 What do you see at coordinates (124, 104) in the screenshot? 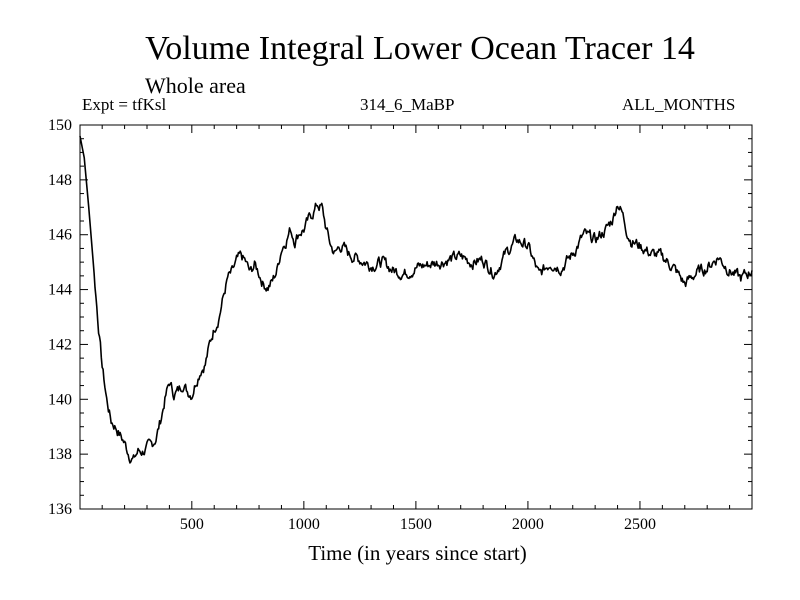
I see `experiment-label: Expt = tfKsl` at bounding box center [124, 104].